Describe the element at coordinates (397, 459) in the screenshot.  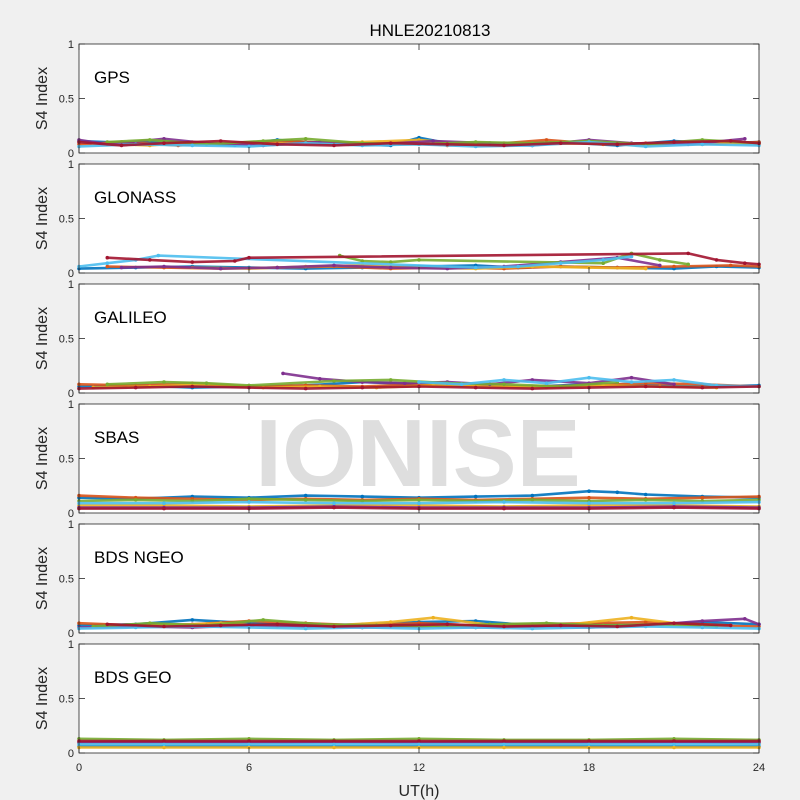
I see `panel-sbas: 0 0.5 1 S4 Index SBAS` at that location.